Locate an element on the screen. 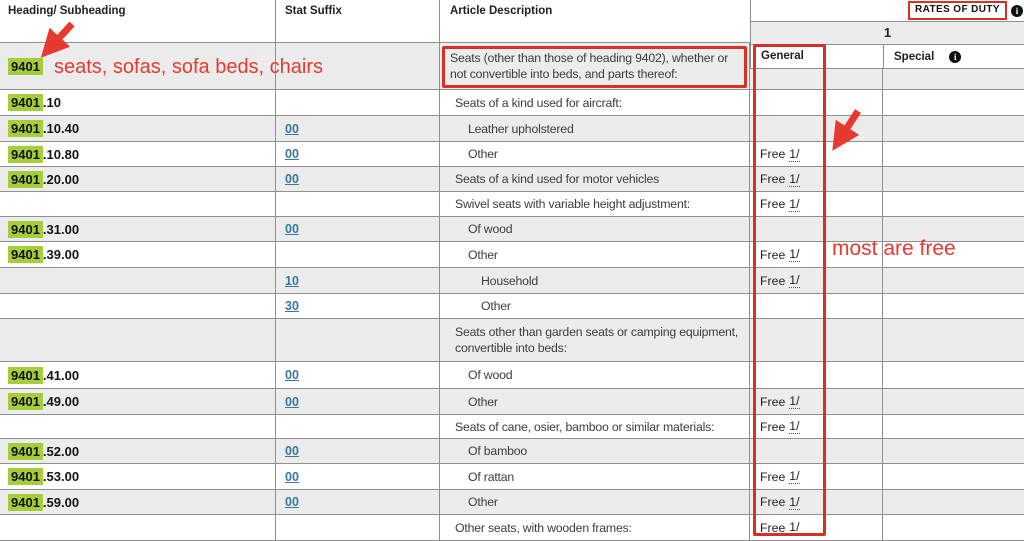 The image size is (1024, 541). description-text: Seats of a kind used for aircraft: is located at coordinates (538, 102).